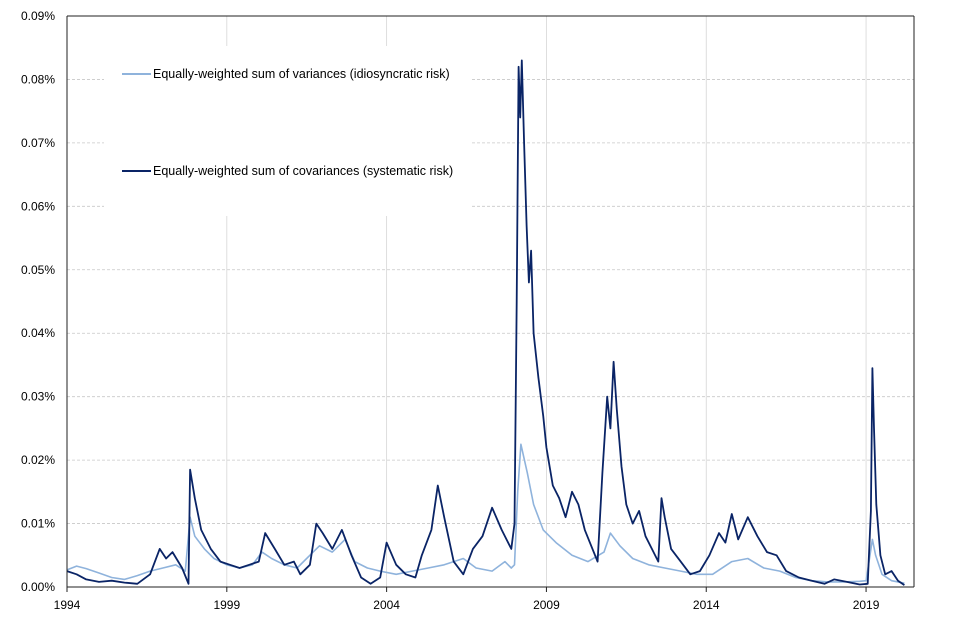  What do you see at coordinates (706, 605) in the screenshot?
I see `x-tick-label: 2014` at bounding box center [706, 605].